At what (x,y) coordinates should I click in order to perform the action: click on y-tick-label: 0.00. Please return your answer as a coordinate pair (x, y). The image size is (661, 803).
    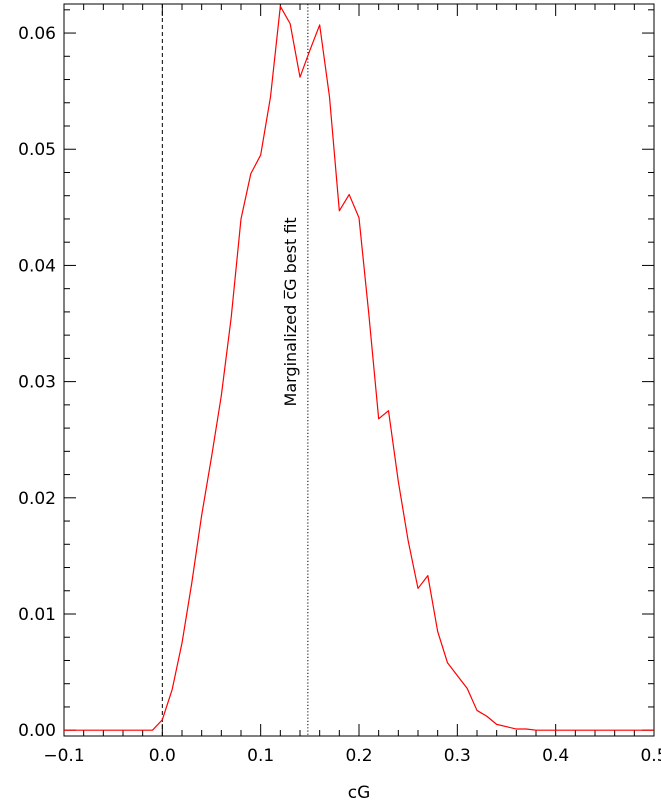
    Looking at the image, I should click on (37, 731).